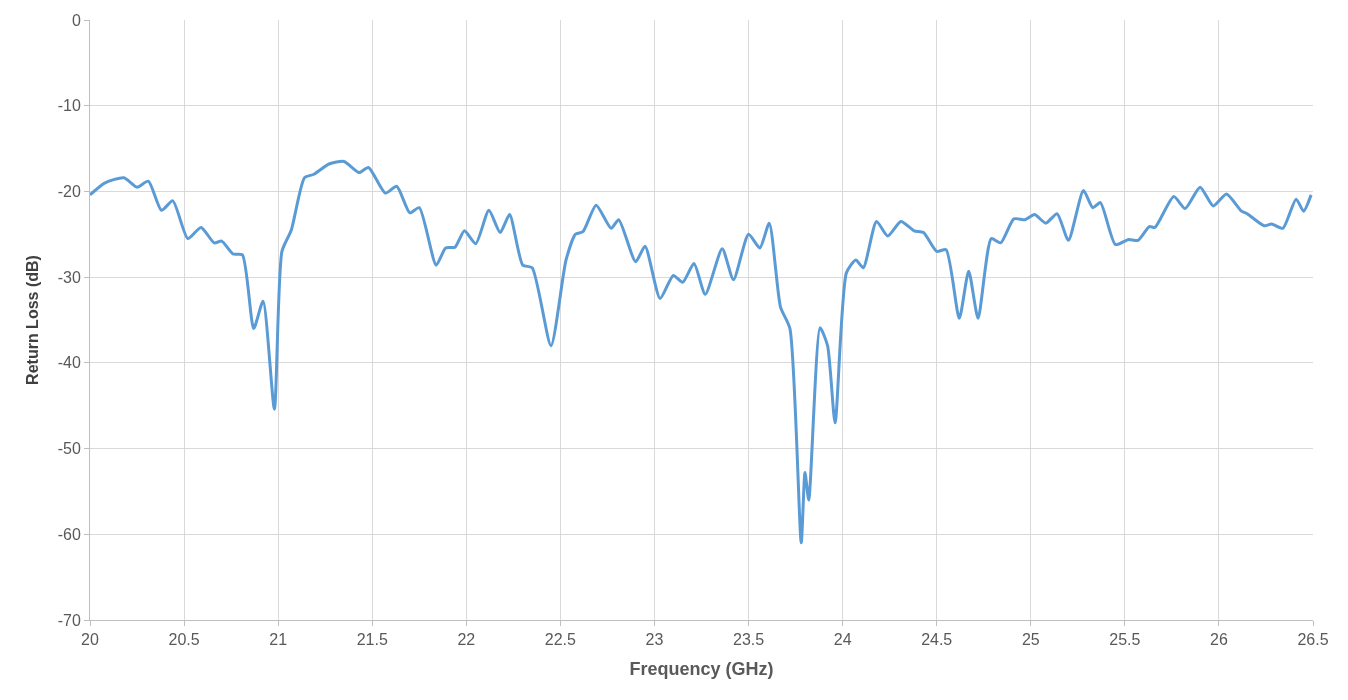  I want to click on x-tick-label: 24, so click(842, 640).